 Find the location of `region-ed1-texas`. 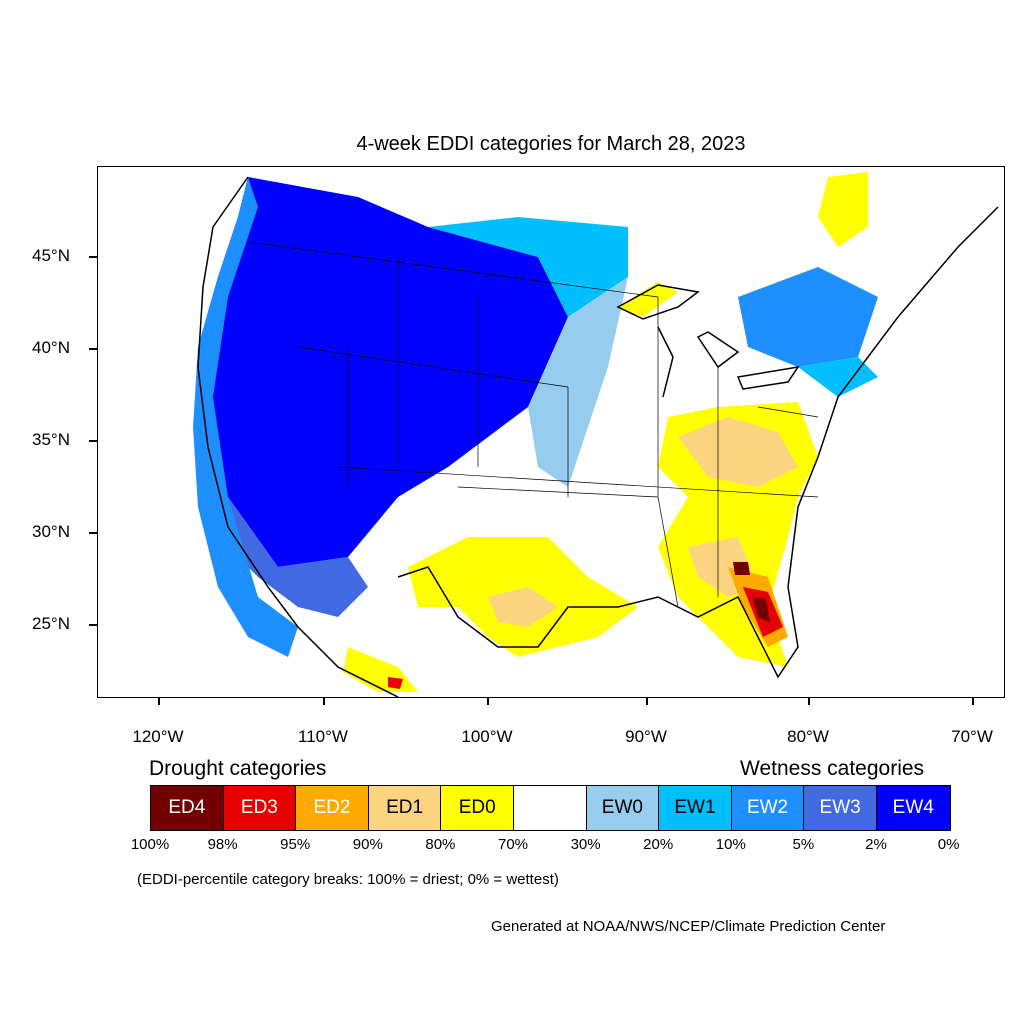

region-ed1-texas is located at coordinates (523, 607).